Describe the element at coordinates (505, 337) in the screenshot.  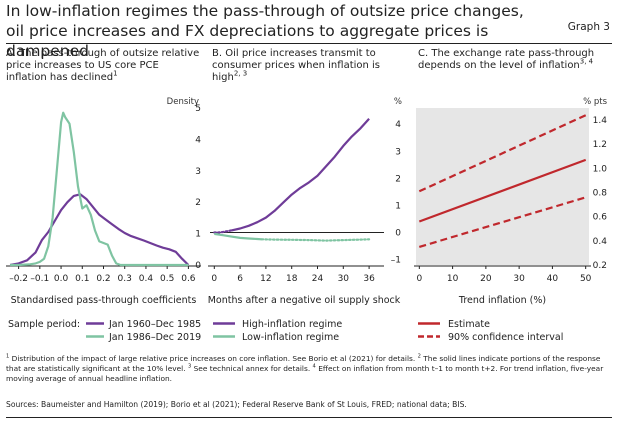
I see `panel-c-legend-label-1: 90% confidence interval` at that location.